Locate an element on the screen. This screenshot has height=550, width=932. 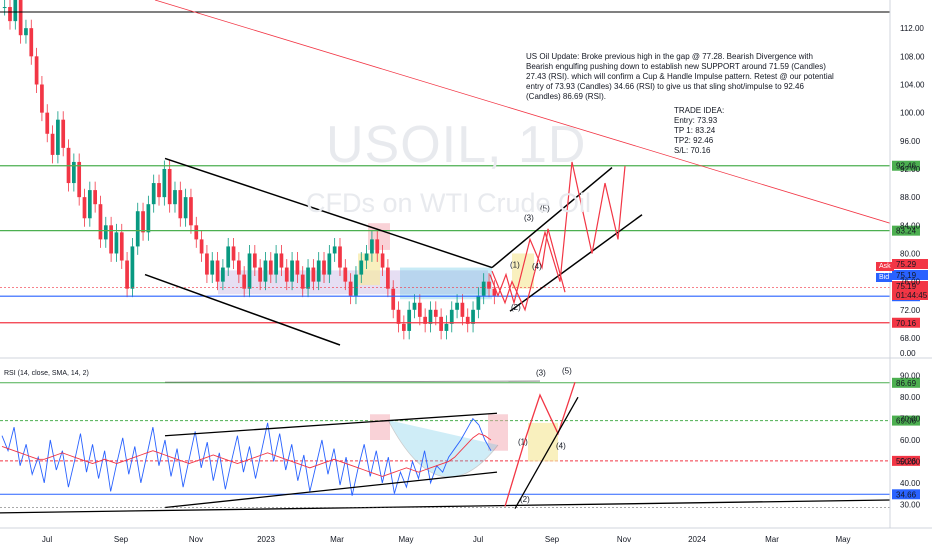
bid-tag: Bid is located at coordinates (884, 277).